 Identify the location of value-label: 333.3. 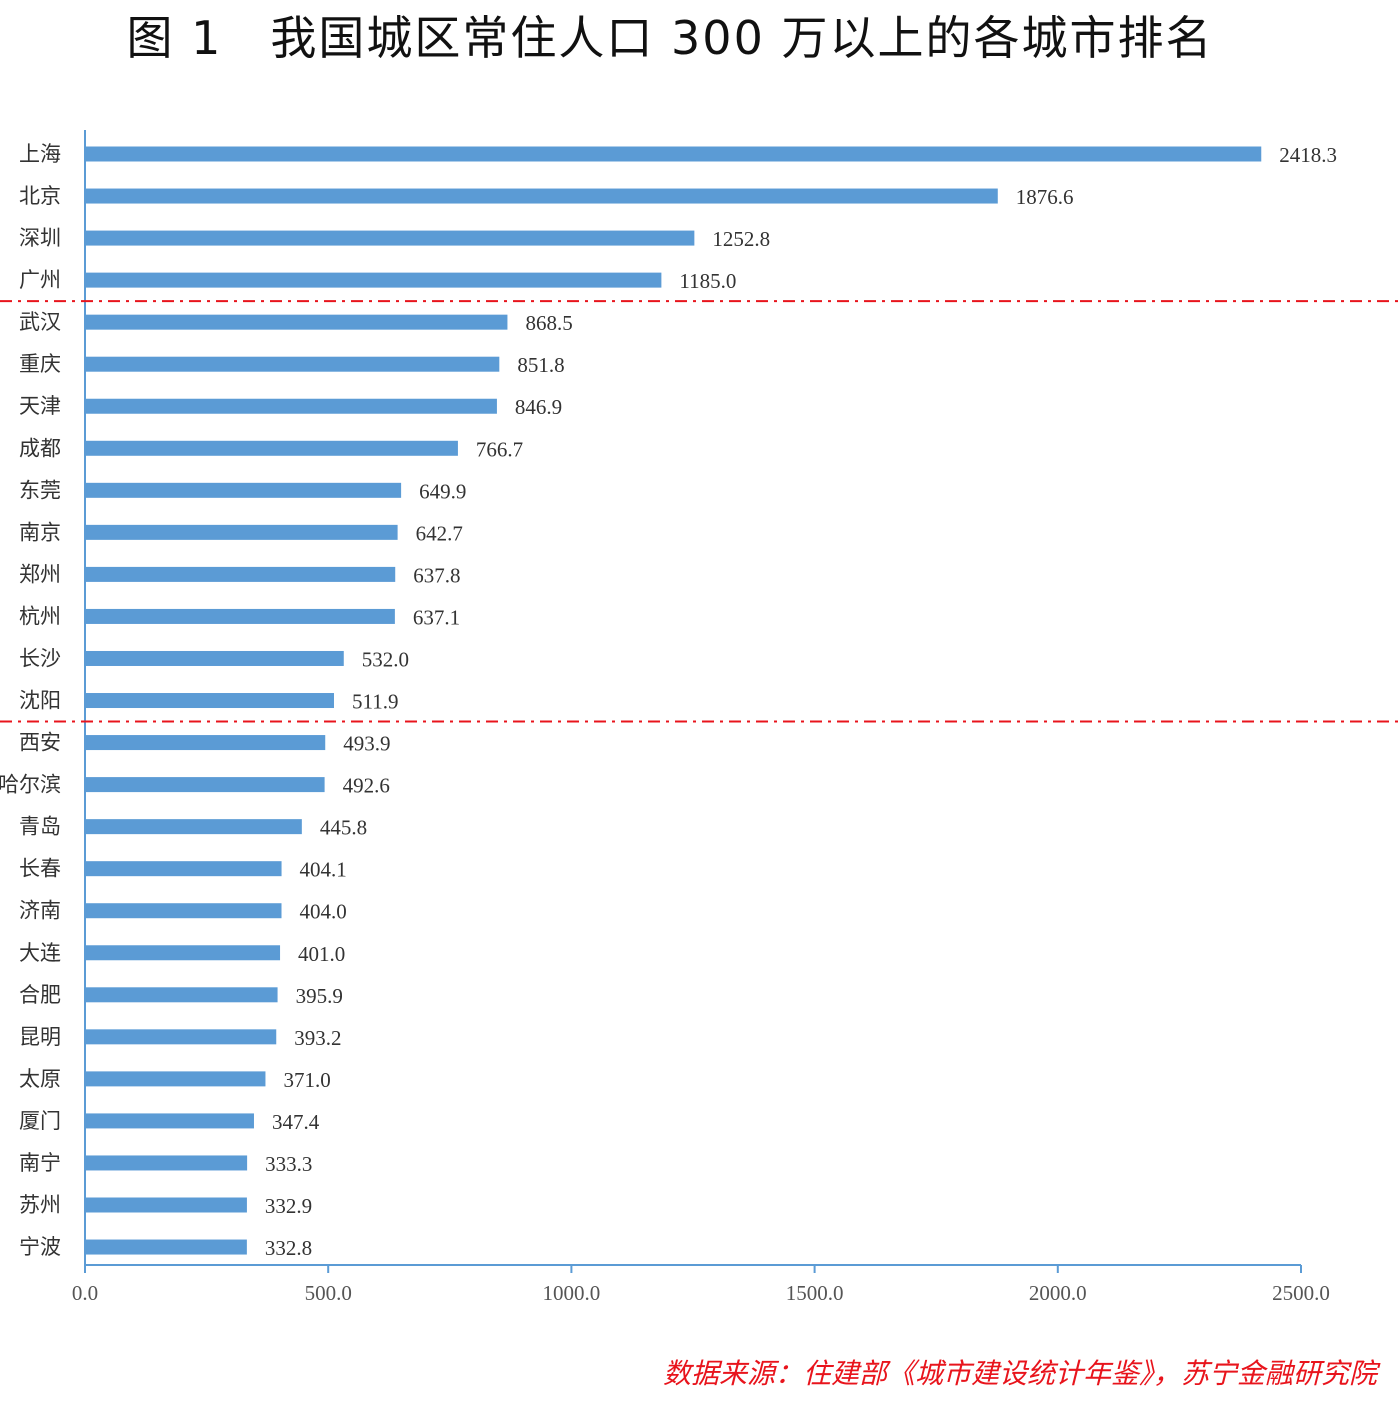
(288, 1164).